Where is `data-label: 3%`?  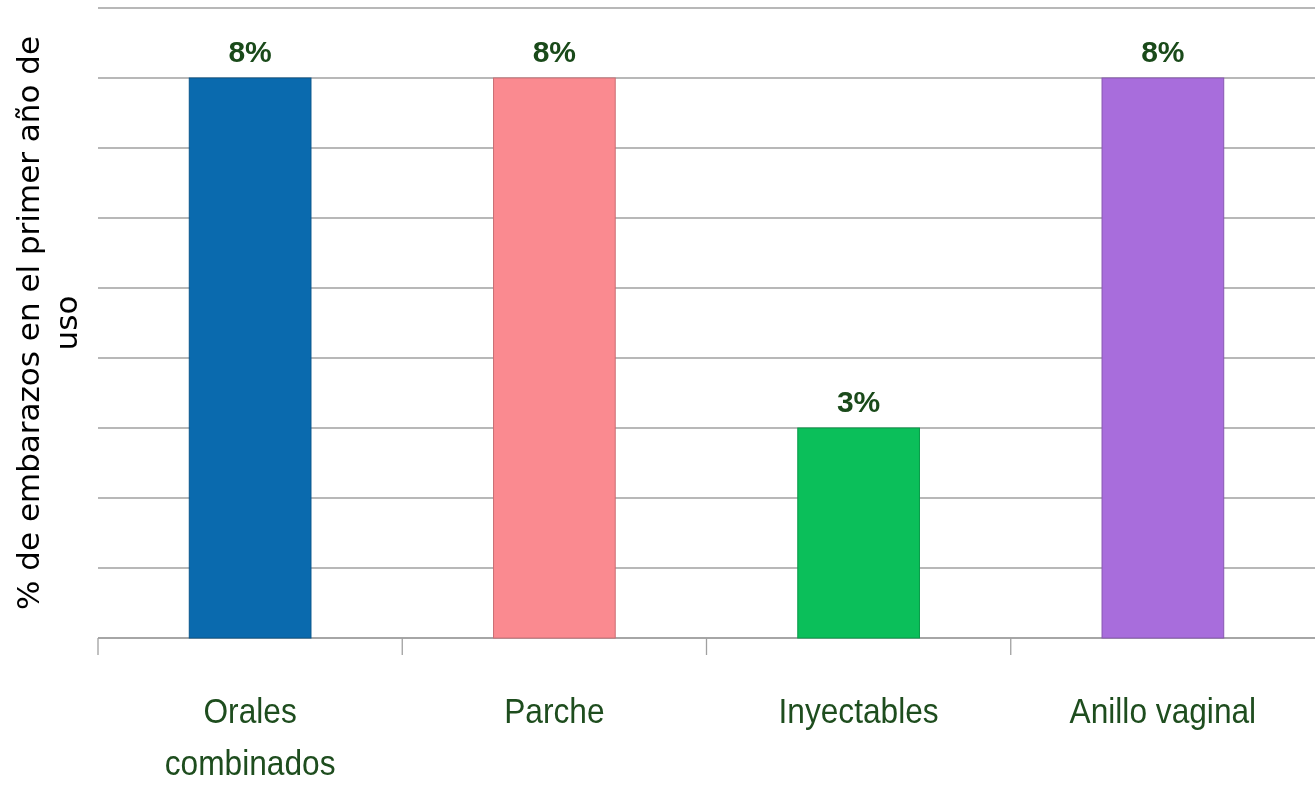 data-label: 3% is located at coordinates (858, 401).